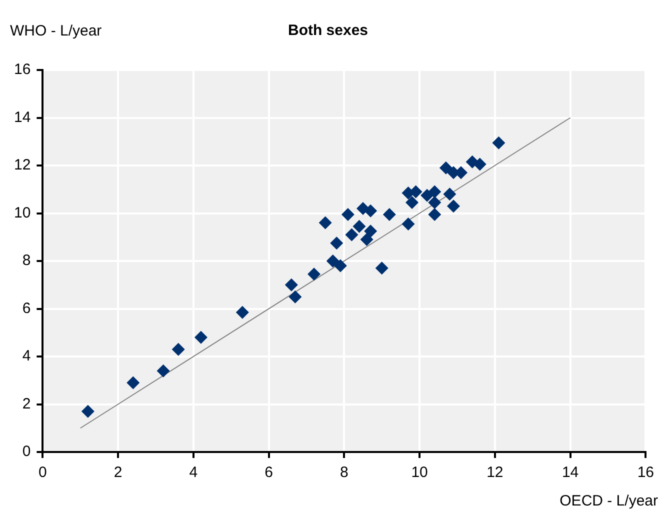  What do you see at coordinates (22, 69) in the screenshot?
I see `y-tick-label: 16` at bounding box center [22, 69].